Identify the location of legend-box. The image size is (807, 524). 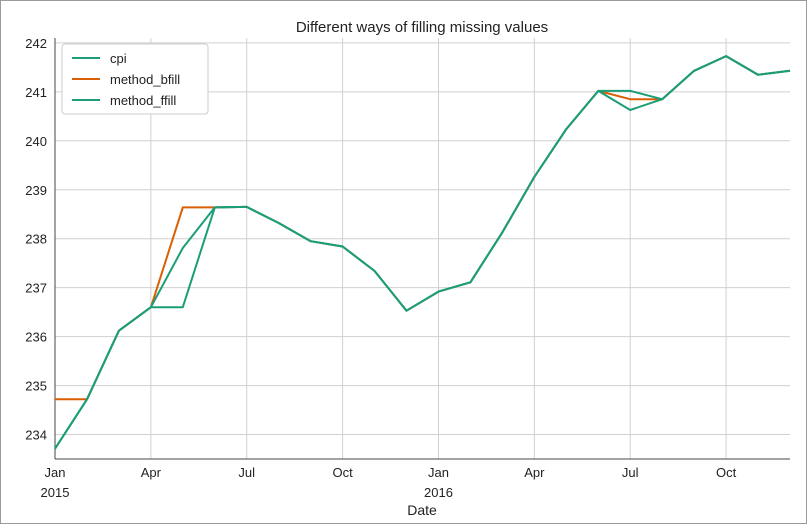
(135, 79).